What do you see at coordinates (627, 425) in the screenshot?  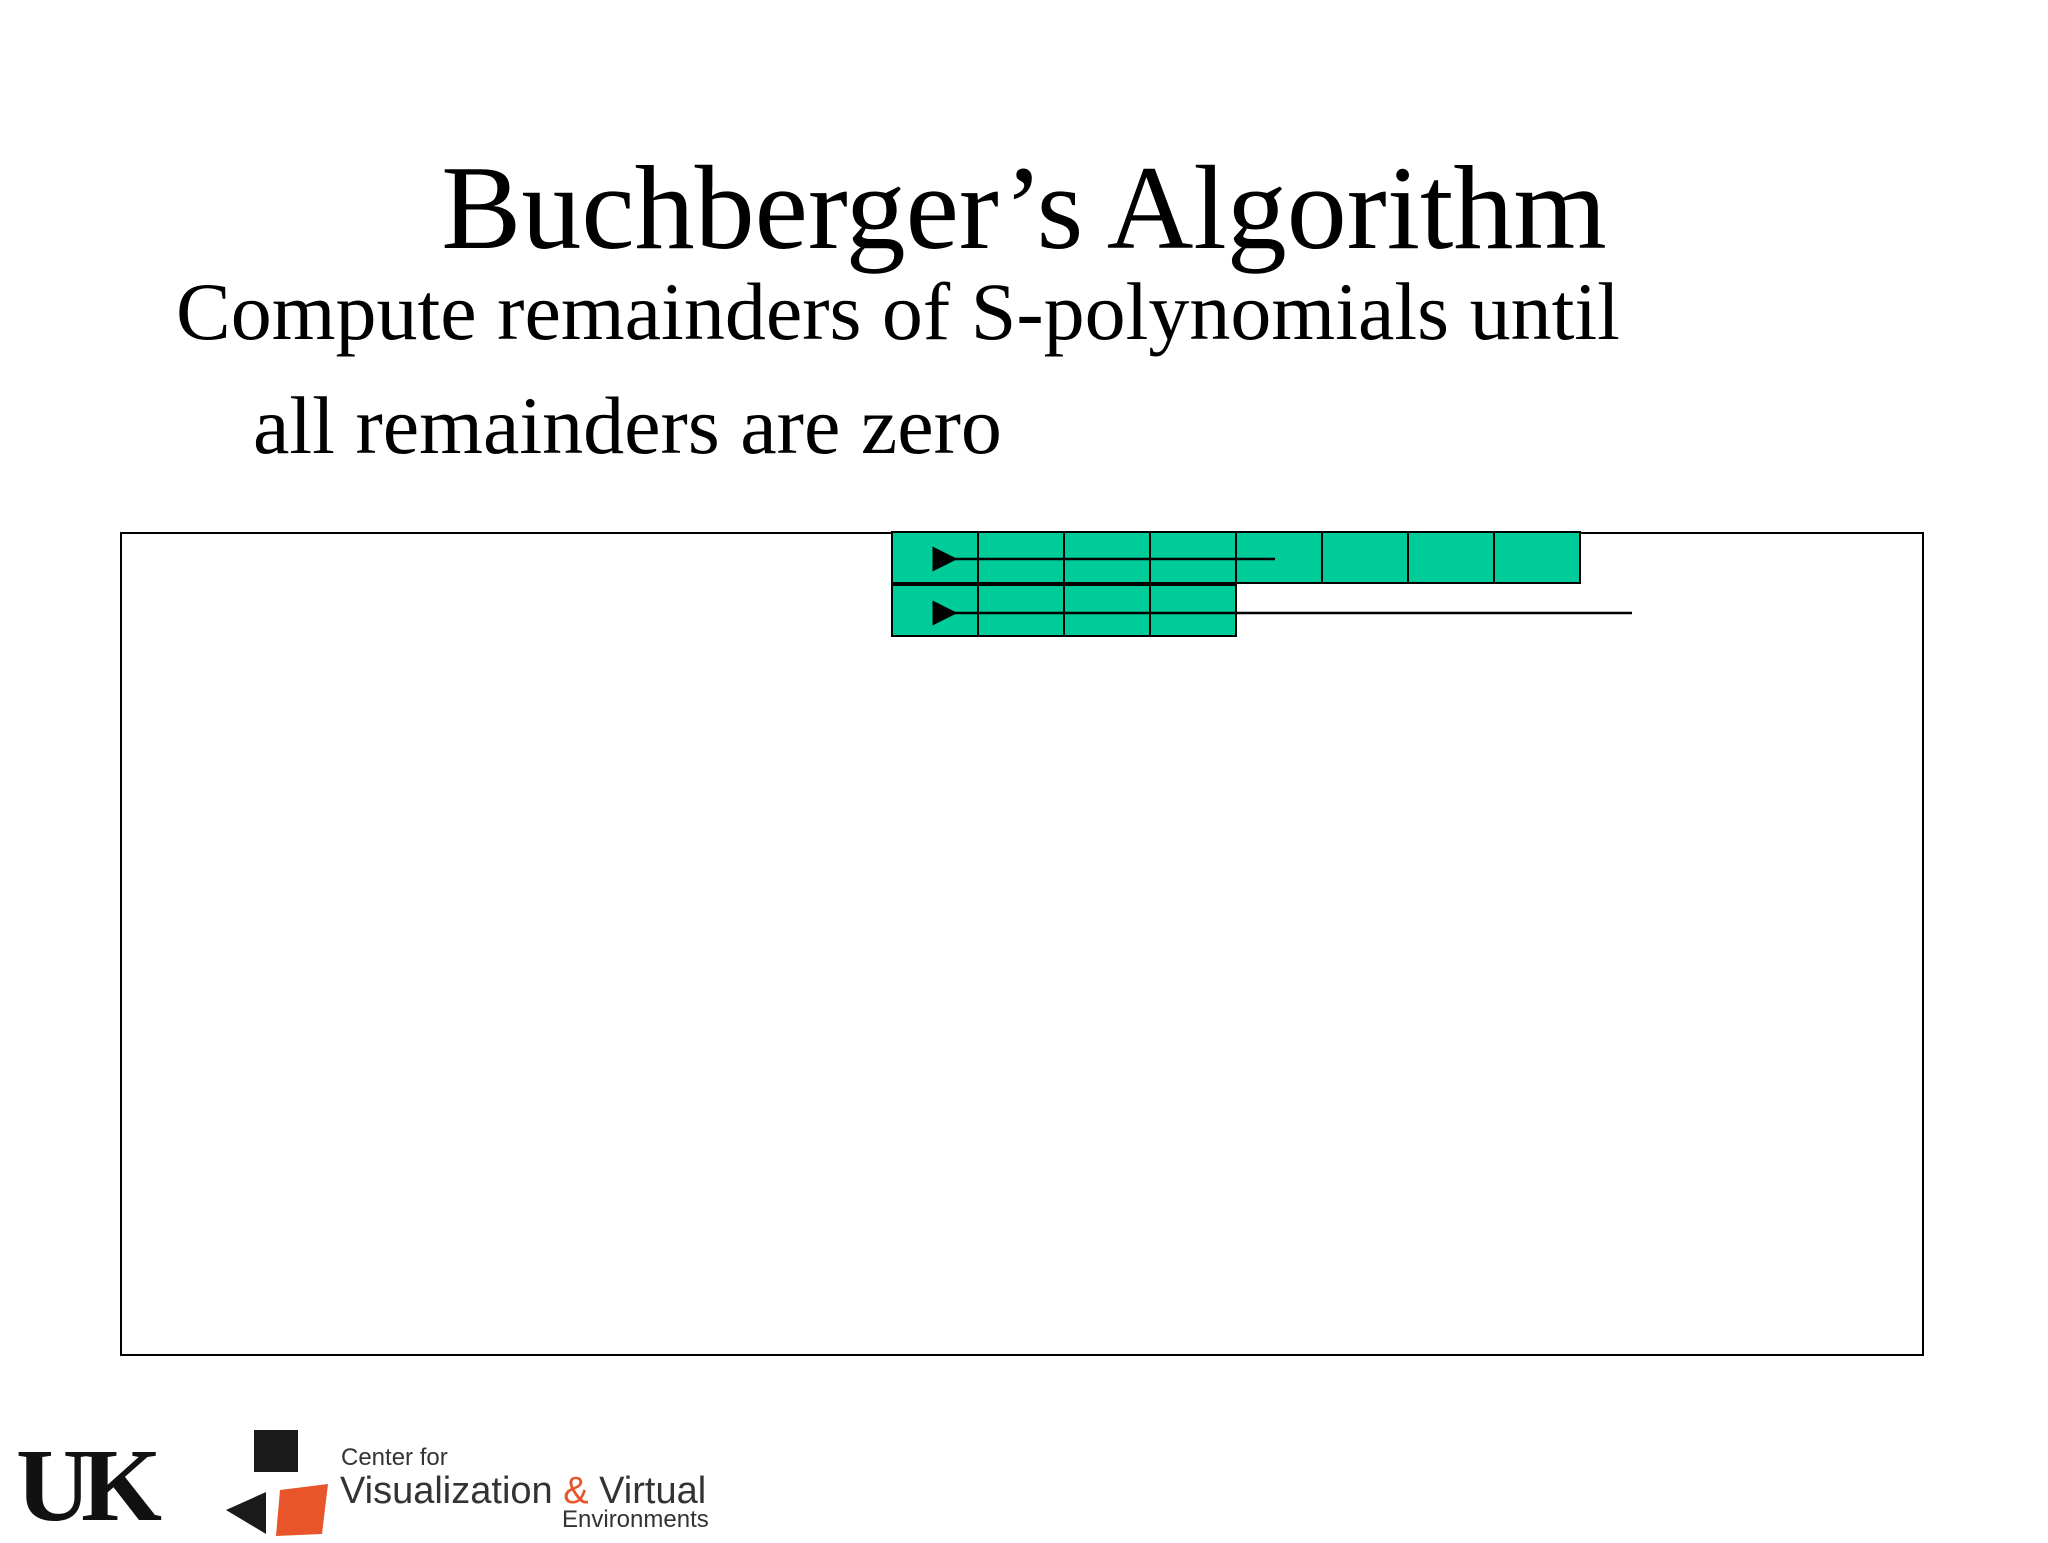 I see `bullet-text-line-2: all remainders are zero` at bounding box center [627, 425].